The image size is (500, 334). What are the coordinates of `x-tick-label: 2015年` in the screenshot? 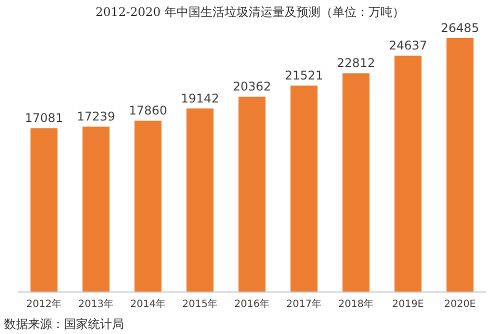 It's located at (200, 304).